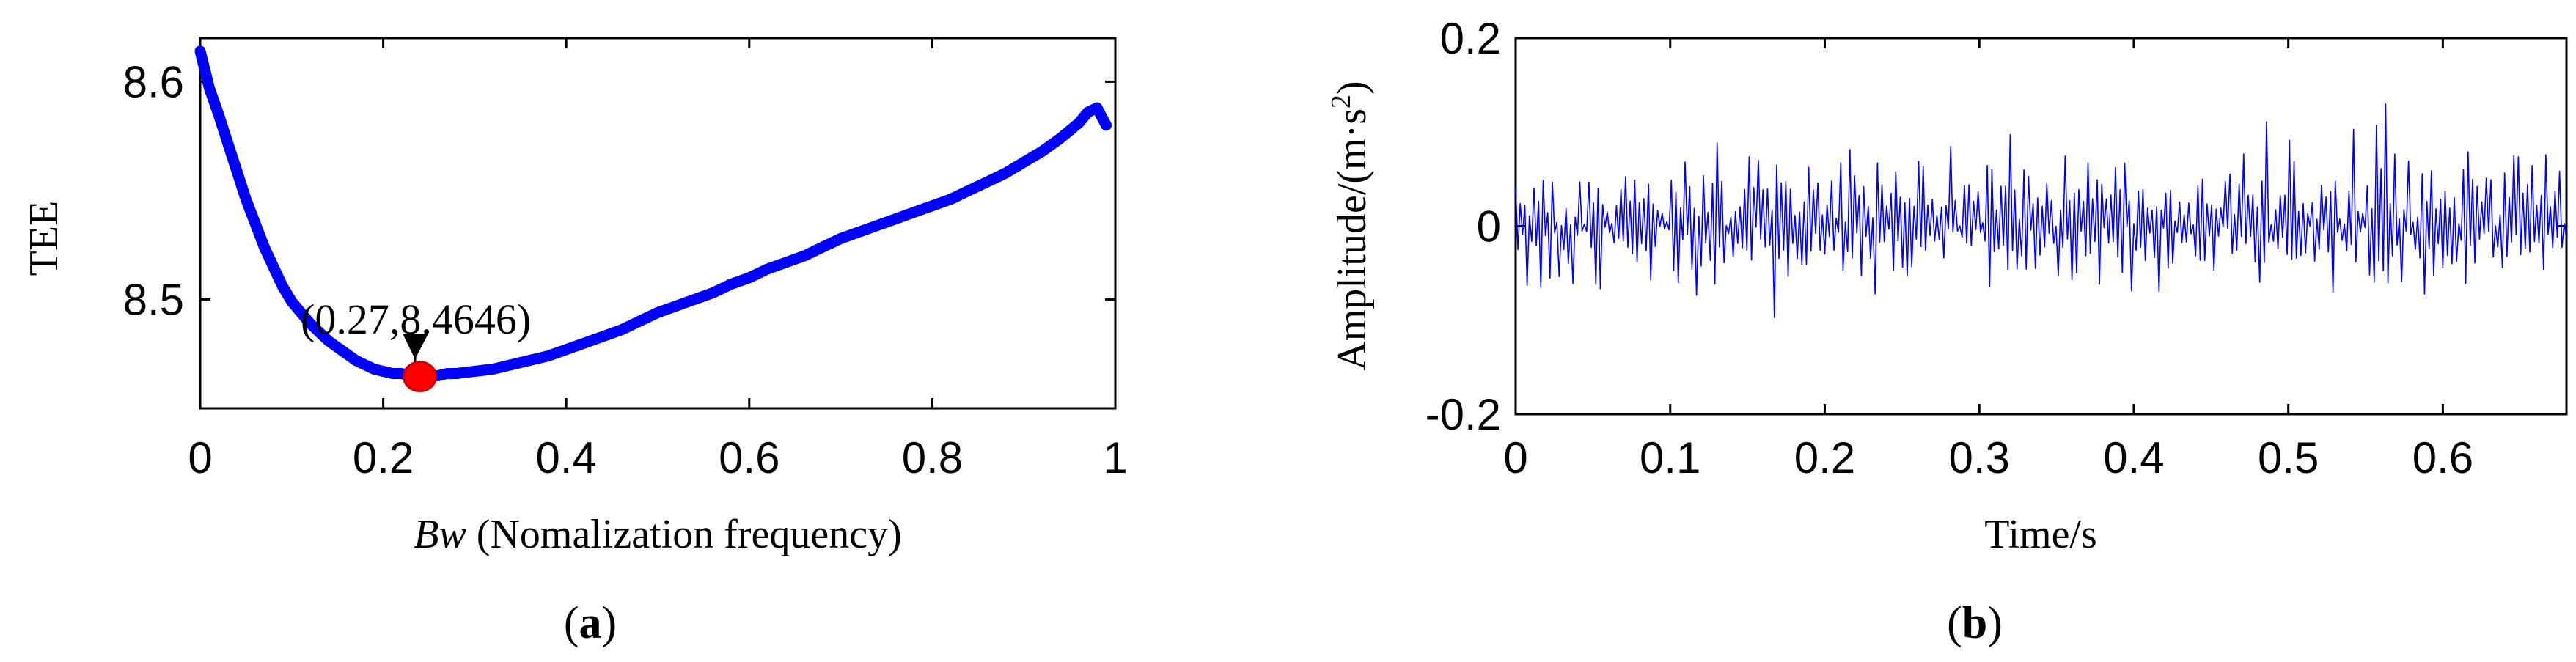 The width and height of the screenshot is (2576, 662). Describe the element at coordinates (1979, 457) in the screenshot. I see `panel-b-x-tick-label: 0.3` at that location.